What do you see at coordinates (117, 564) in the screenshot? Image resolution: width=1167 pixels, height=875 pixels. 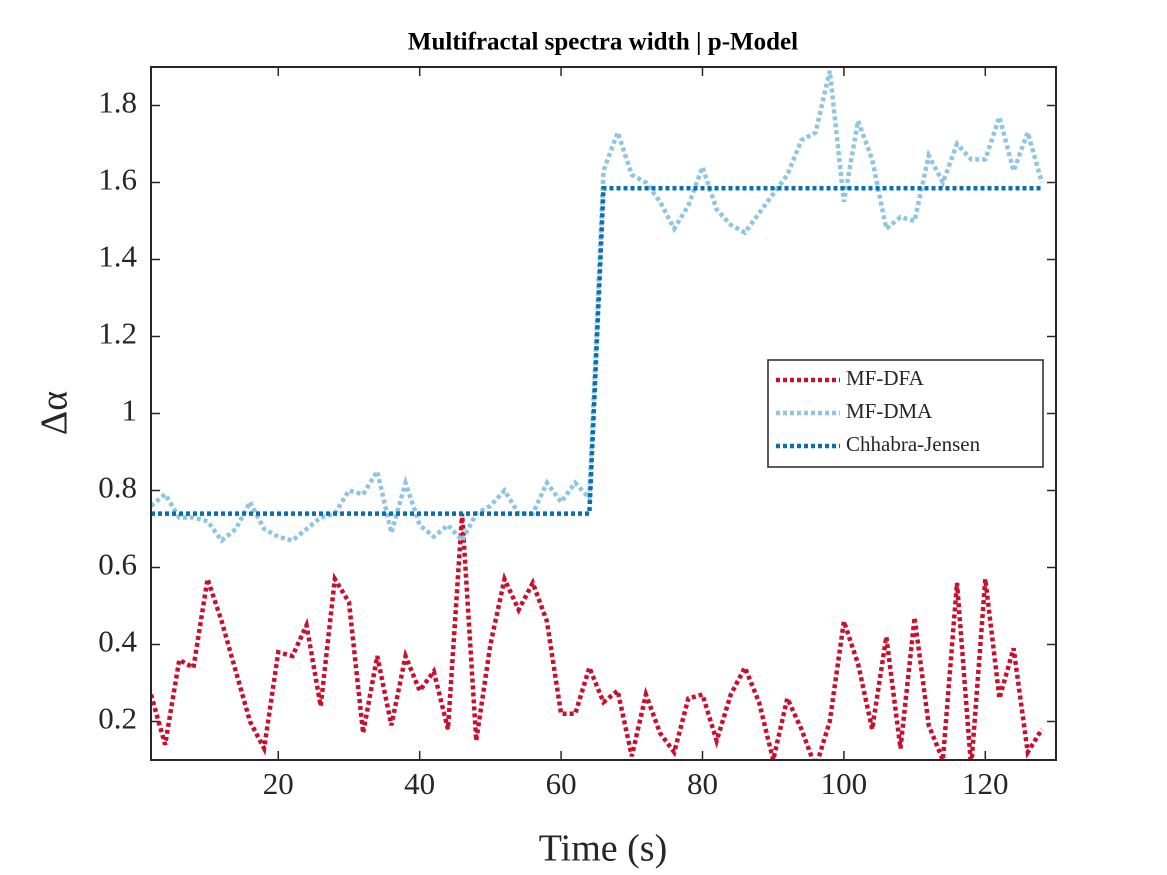 I see `y-tick-label: 0.6` at bounding box center [117, 564].